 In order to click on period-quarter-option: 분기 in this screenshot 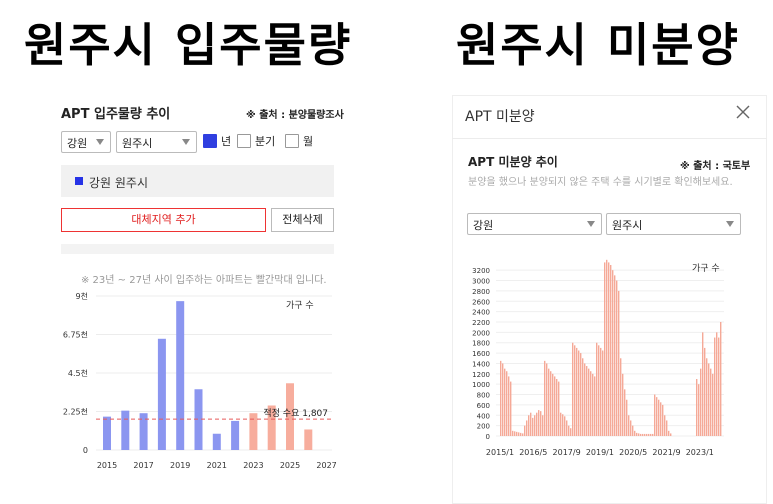, I will do `click(256, 141)`.